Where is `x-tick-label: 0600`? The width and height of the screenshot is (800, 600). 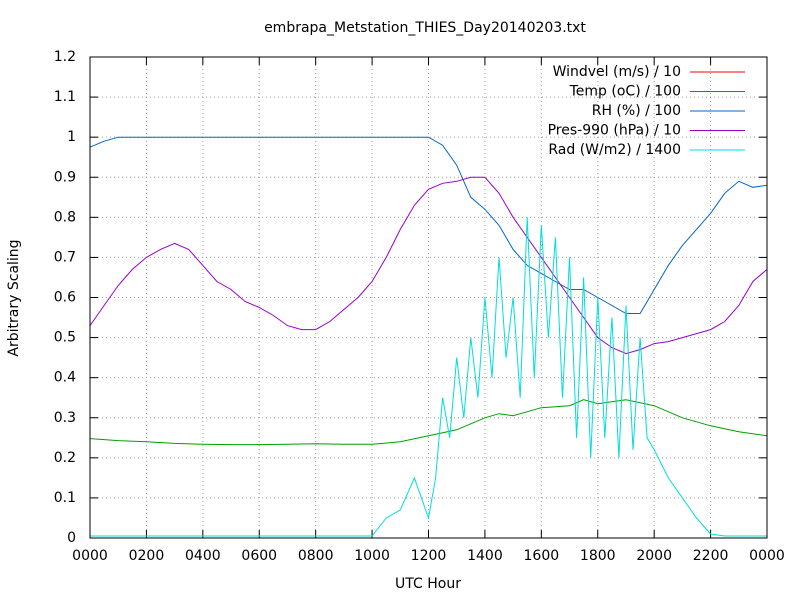
x-tick-label: 0600 is located at coordinates (259, 556).